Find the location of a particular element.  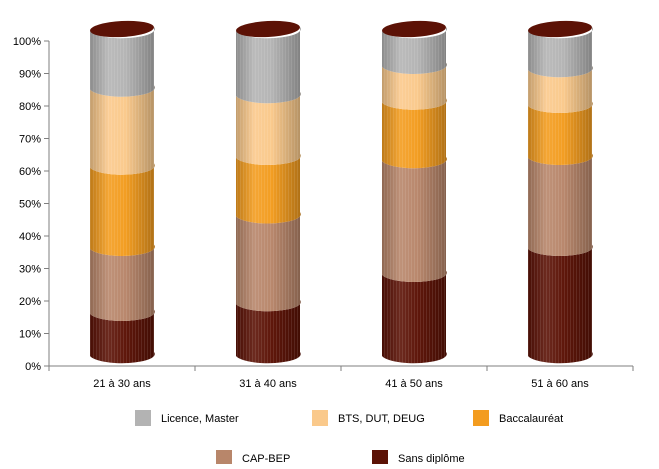

legend-label: Licence, Master is located at coordinates (200, 419).